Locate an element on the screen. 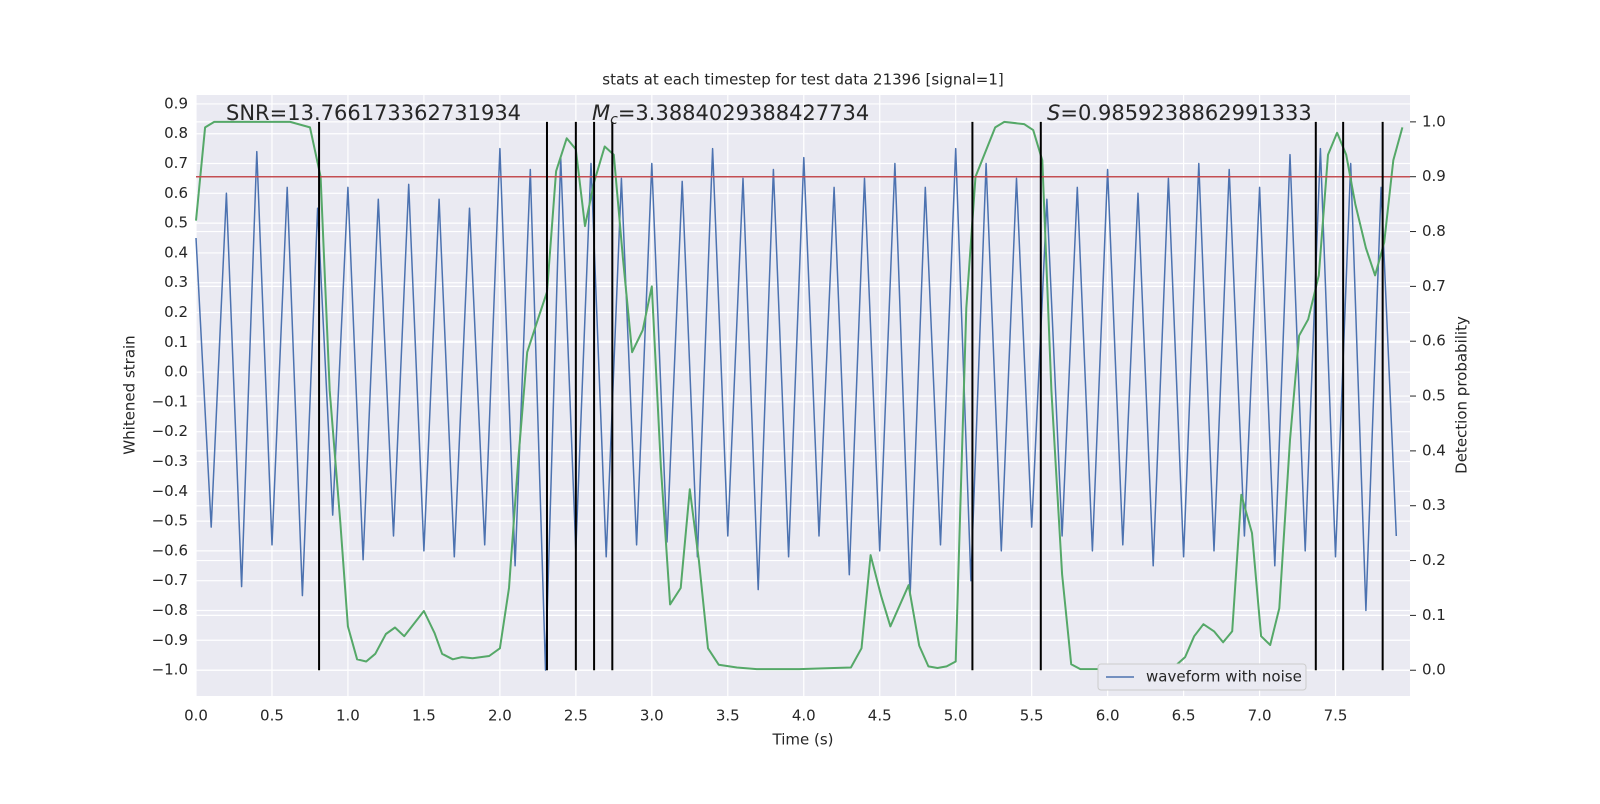 Image resolution: width=1600 pixels, height=804 pixels. x-tick-label: 5.0 is located at coordinates (956, 716).